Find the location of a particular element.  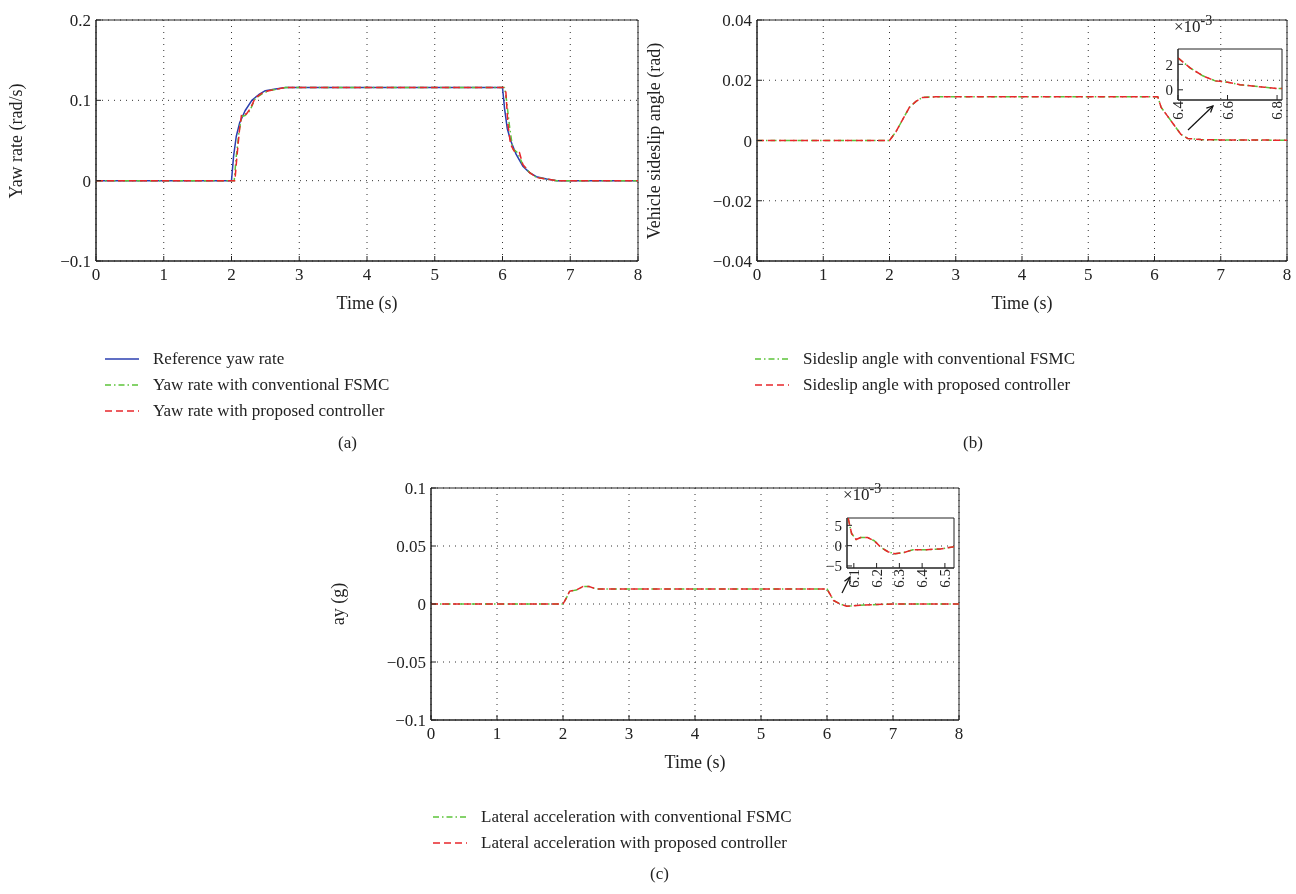

x-tick-label: 6.1 is located at coordinates (853, 578).